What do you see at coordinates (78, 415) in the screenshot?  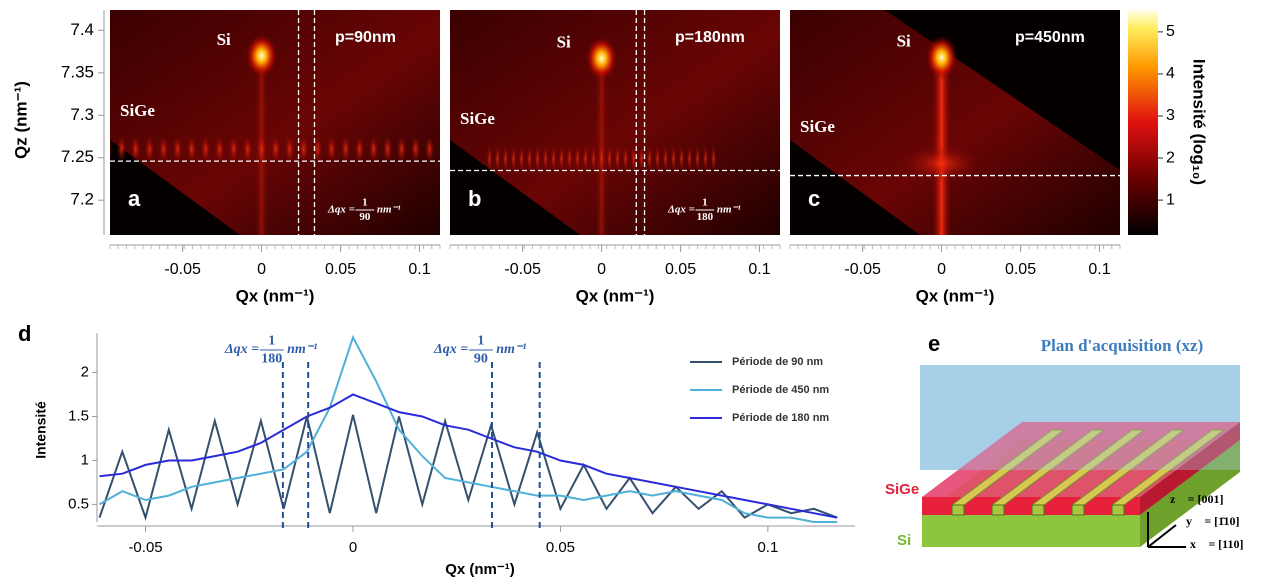 I see `y-tick-label: 1.5` at bounding box center [78, 415].